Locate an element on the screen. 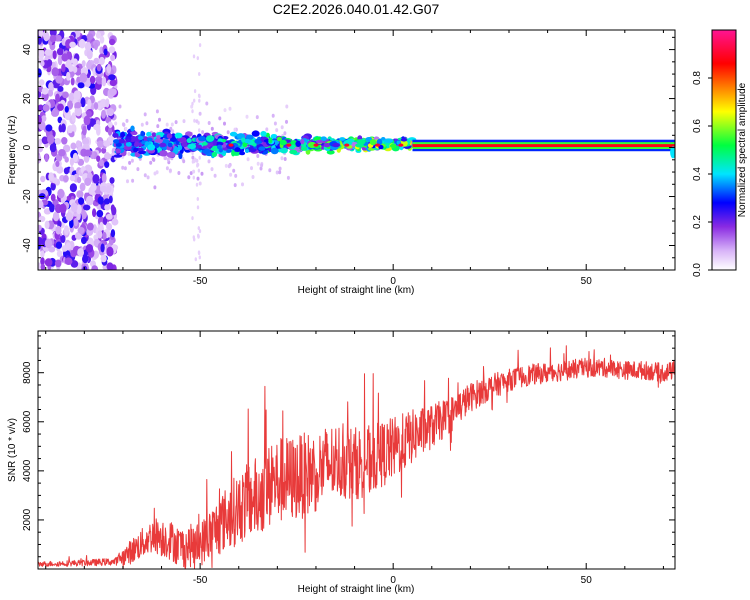 The image size is (750, 600). spectrogram-ytick-label: -20 is located at coordinates (27, 196).